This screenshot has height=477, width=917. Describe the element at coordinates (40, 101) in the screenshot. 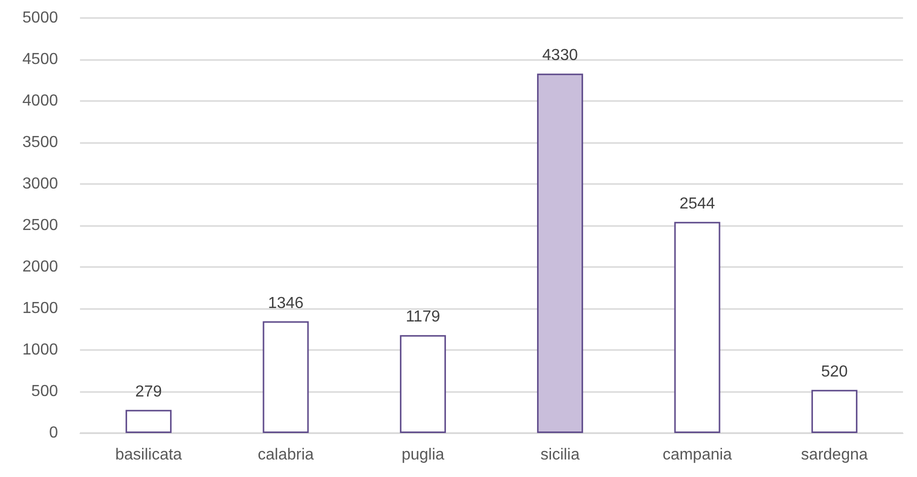

I see `y-tick-label: 4000` at that location.